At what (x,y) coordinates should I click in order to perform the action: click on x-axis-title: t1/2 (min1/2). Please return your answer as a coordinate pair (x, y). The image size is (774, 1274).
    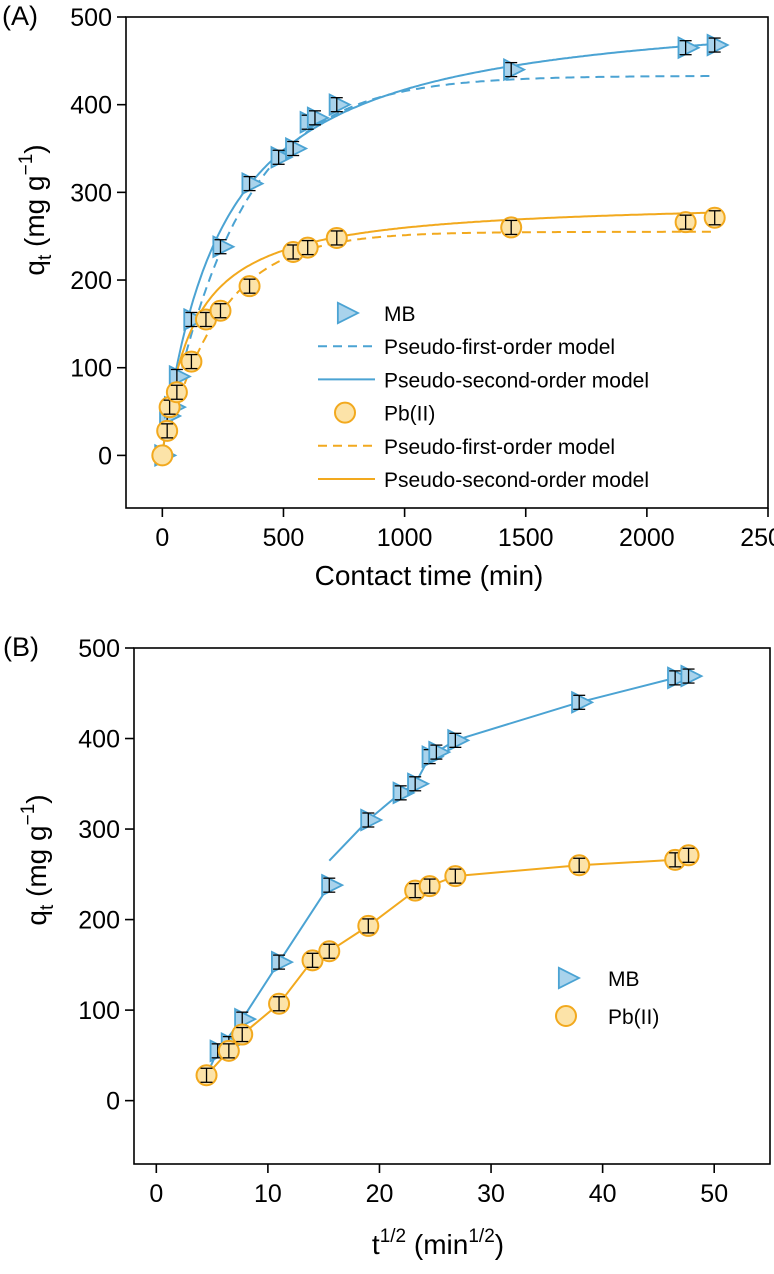
    Looking at the image, I should click on (438, 1243).